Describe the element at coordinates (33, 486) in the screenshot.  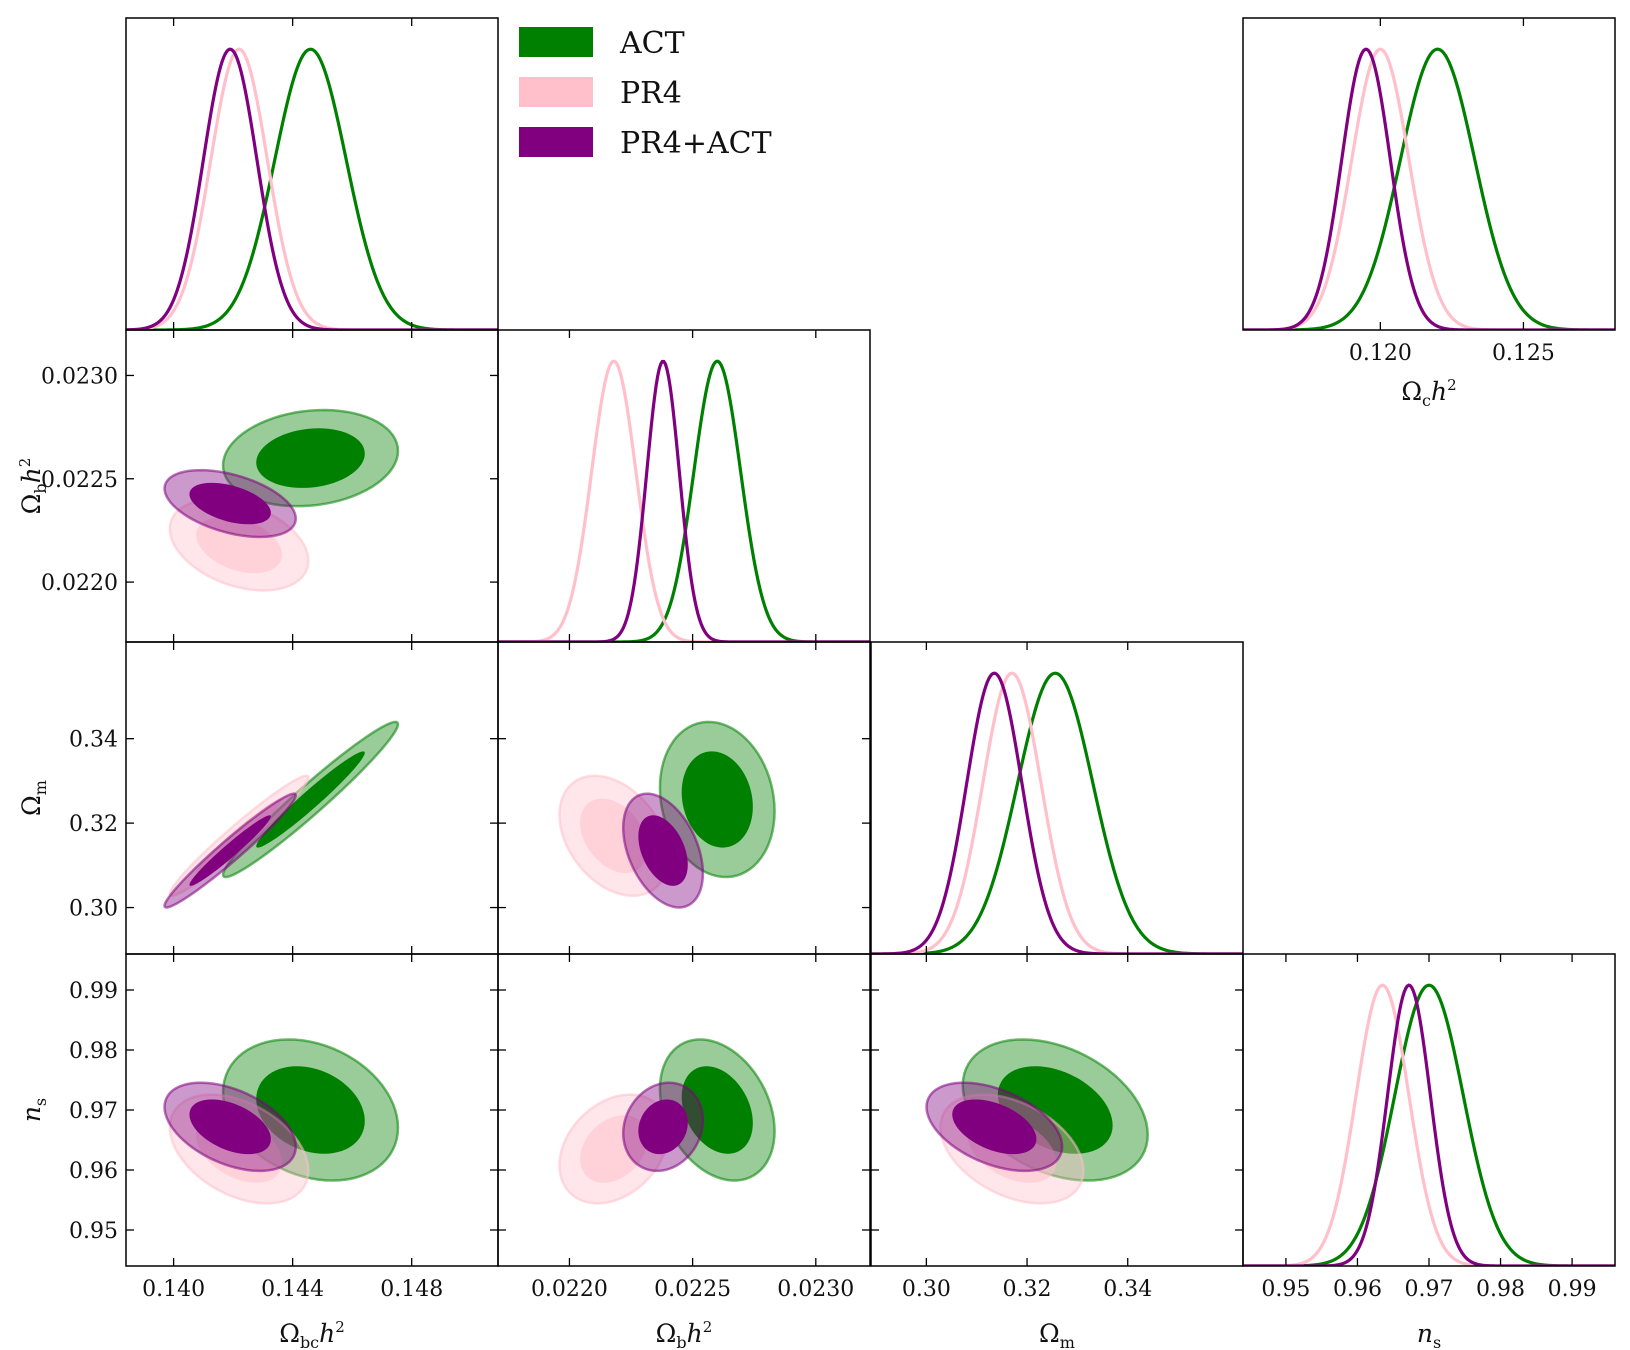
I see `y-axis-label-ob: Ωbh2` at that location.